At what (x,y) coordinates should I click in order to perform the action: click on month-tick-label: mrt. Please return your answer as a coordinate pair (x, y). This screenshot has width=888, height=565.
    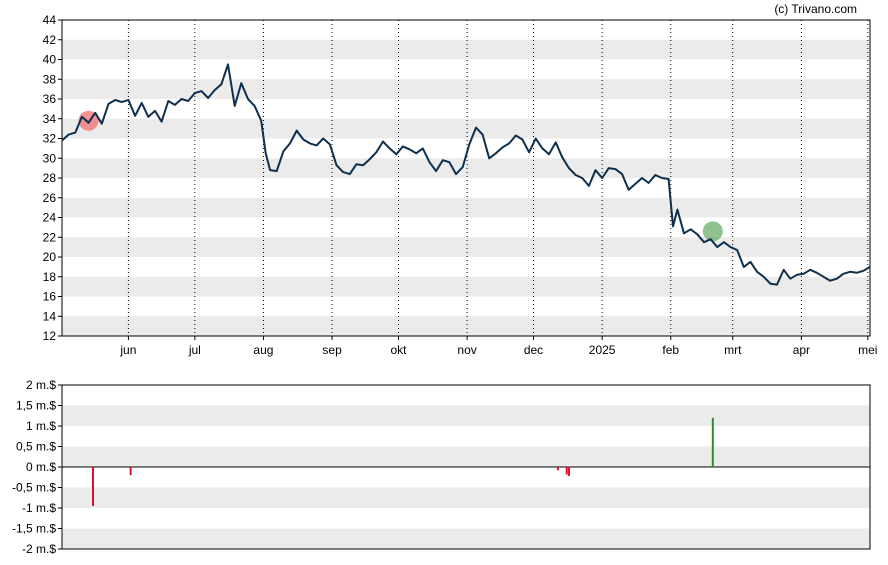
    Looking at the image, I should click on (733, 350).